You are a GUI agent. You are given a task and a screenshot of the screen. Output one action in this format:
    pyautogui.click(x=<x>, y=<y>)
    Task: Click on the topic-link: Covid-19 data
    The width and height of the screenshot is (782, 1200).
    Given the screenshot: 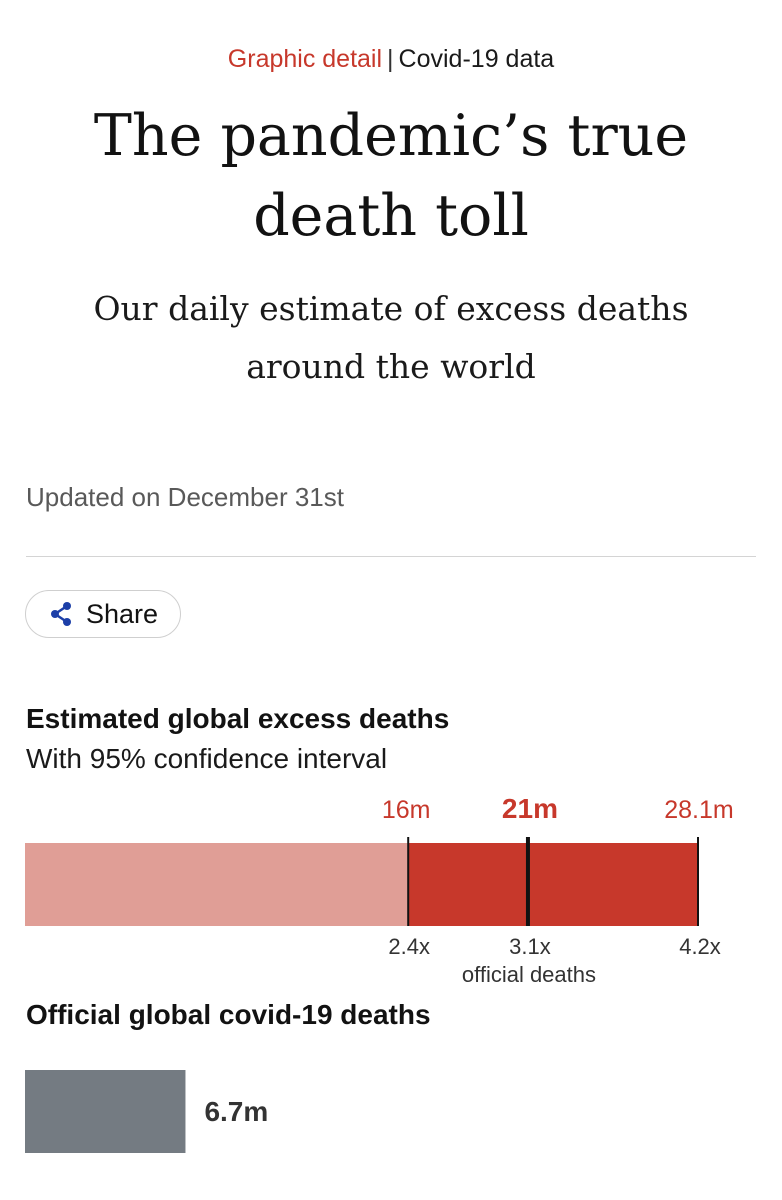 What is the action you would take?
    pyautogui.click(x=476, y=59)
    